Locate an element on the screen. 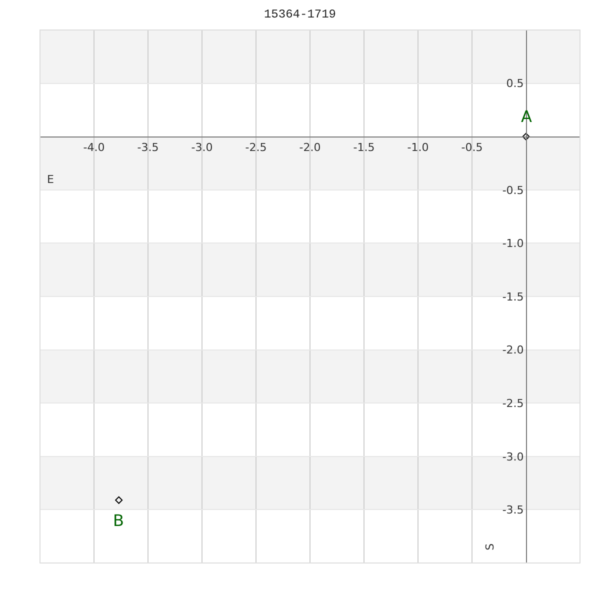 Image resolution: width=600 pixels, height=600 pixels. x-tick-label: -1.5 is located at coordinates (364, 147).